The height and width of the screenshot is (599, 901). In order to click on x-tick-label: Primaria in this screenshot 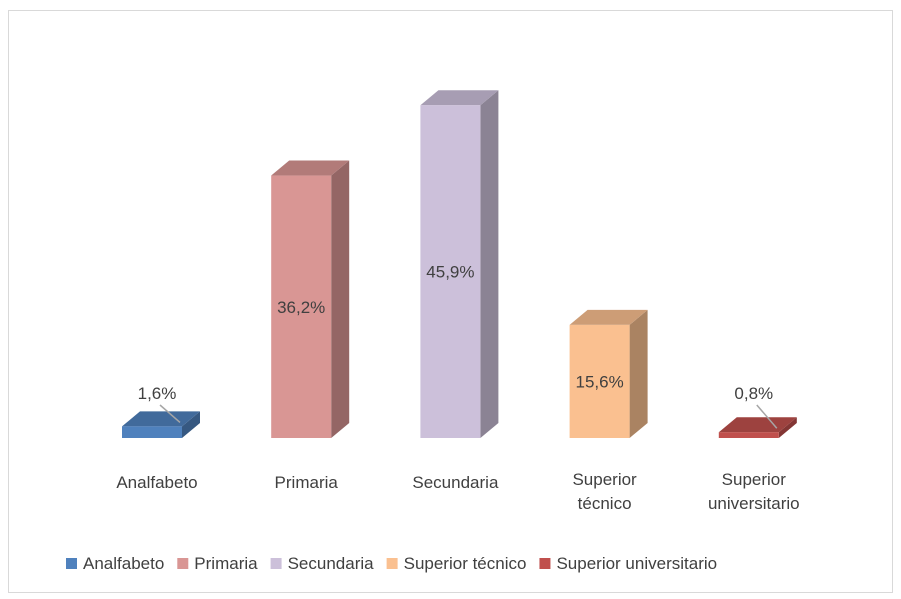, I will do `click(307, 482)`.